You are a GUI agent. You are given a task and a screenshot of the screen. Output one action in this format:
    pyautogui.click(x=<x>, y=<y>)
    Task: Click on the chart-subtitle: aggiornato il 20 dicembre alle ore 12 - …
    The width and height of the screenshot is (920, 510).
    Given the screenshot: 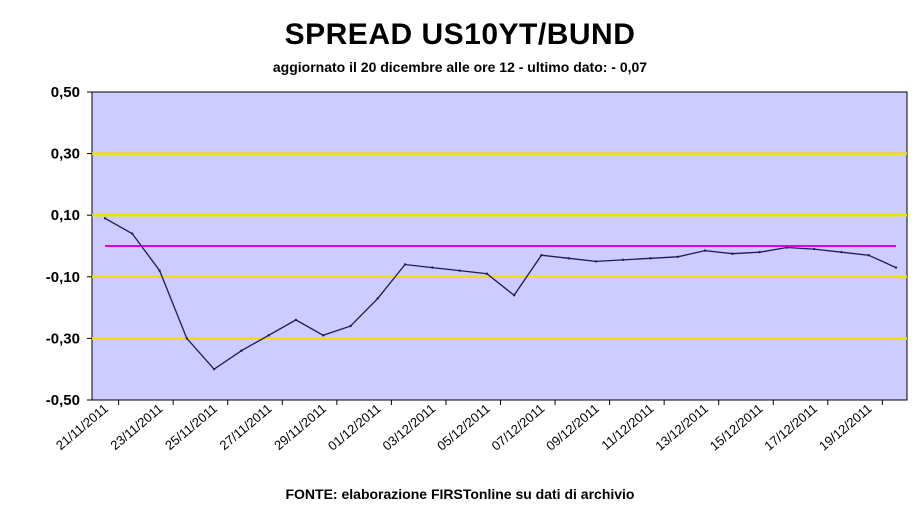 What is the action you would take?
    pyautogui.click(x=460, y=67)
    